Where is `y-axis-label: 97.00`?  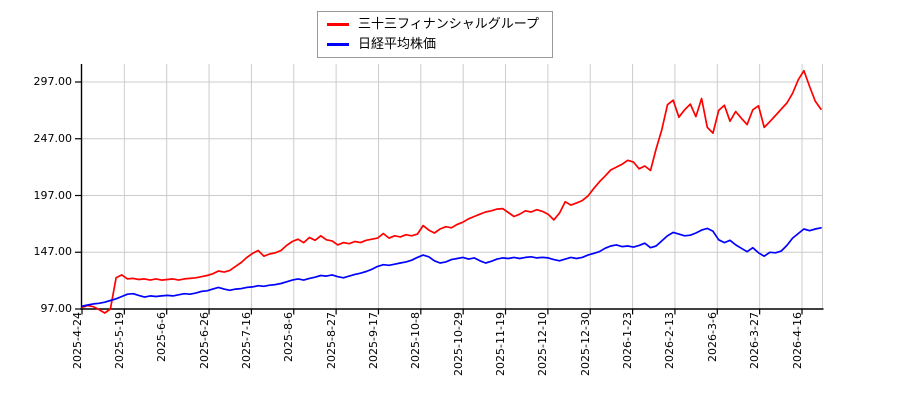 y-axis-label: 97.00 is located at coordinates (56, 308).